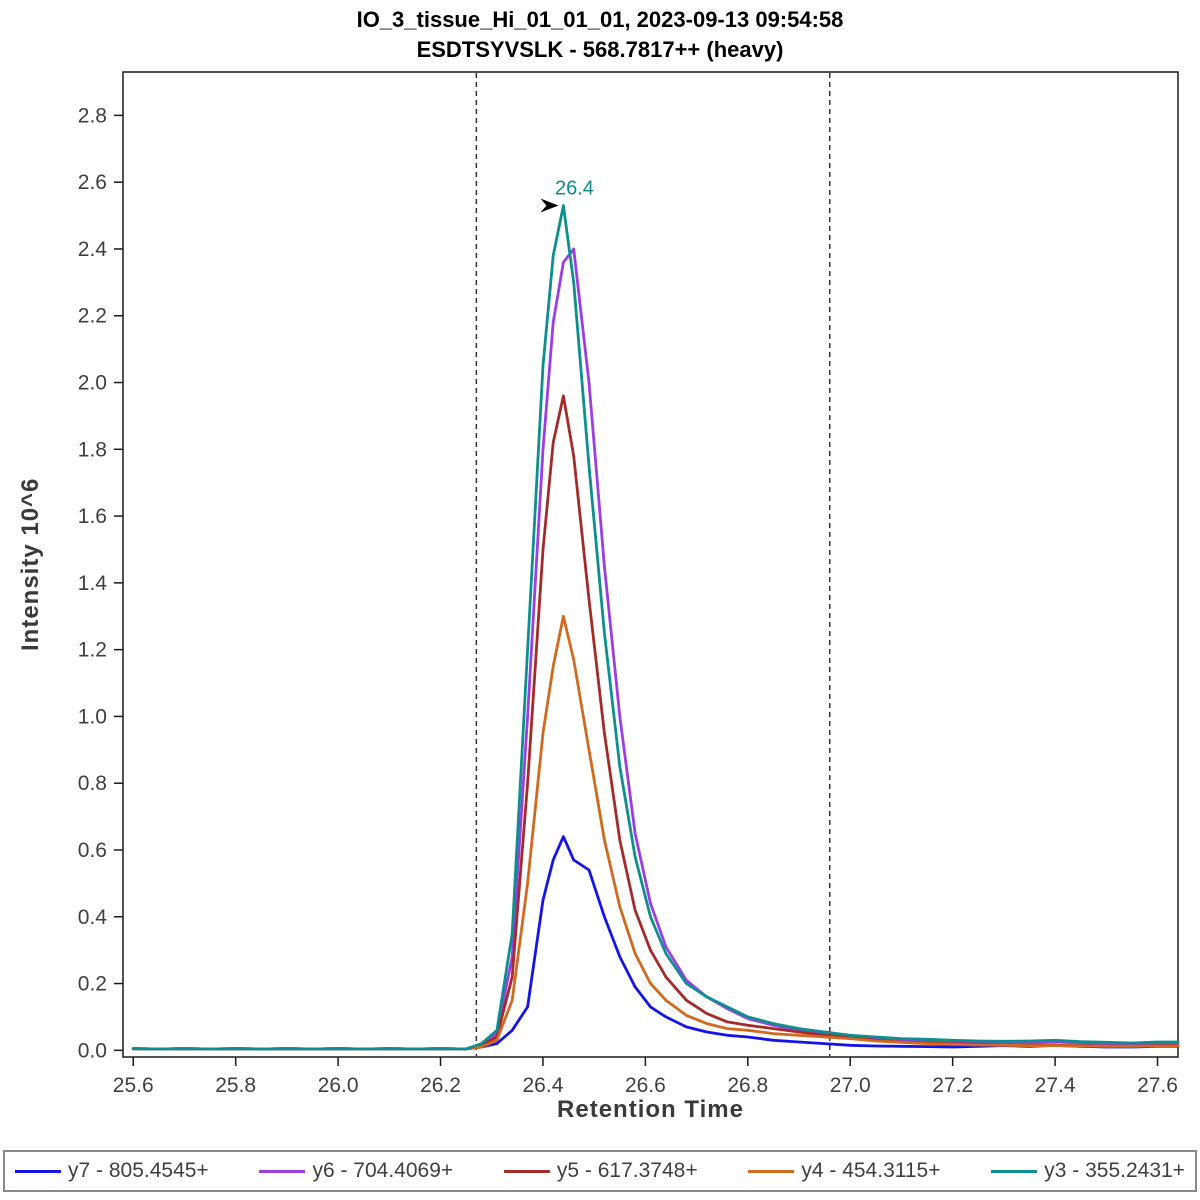  What do you see at coordinates (600, 49) in the screenshot?
I see `chart-subtitle: ESDTSYVSLK - 568.7817++ (heavy)` at bounding box center [600, 49].